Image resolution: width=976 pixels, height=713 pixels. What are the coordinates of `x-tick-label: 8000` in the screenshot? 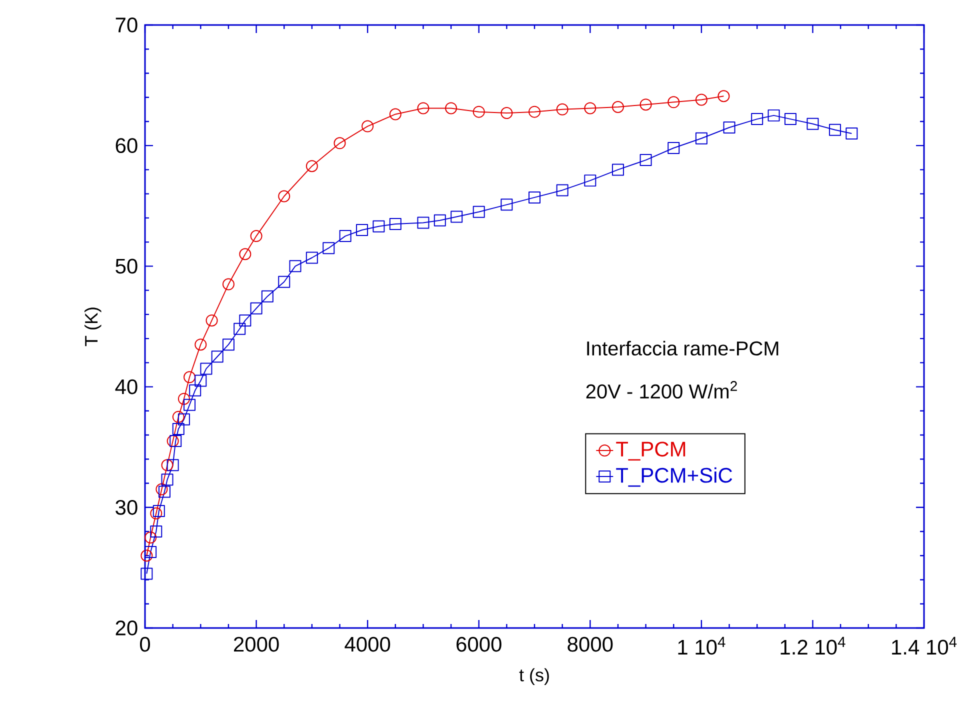 It's located at (590, 644).